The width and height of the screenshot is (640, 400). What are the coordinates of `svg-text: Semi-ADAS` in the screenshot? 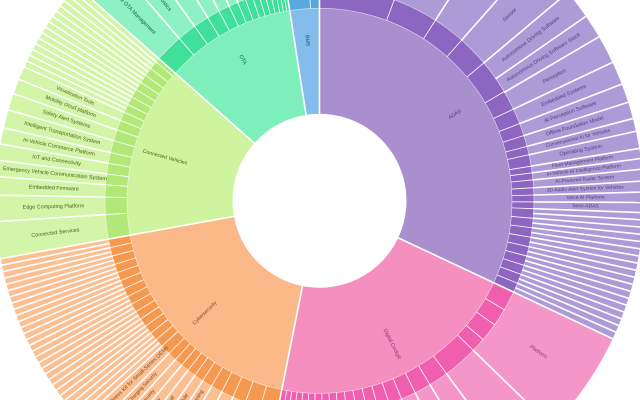 It's located at (585, 206).